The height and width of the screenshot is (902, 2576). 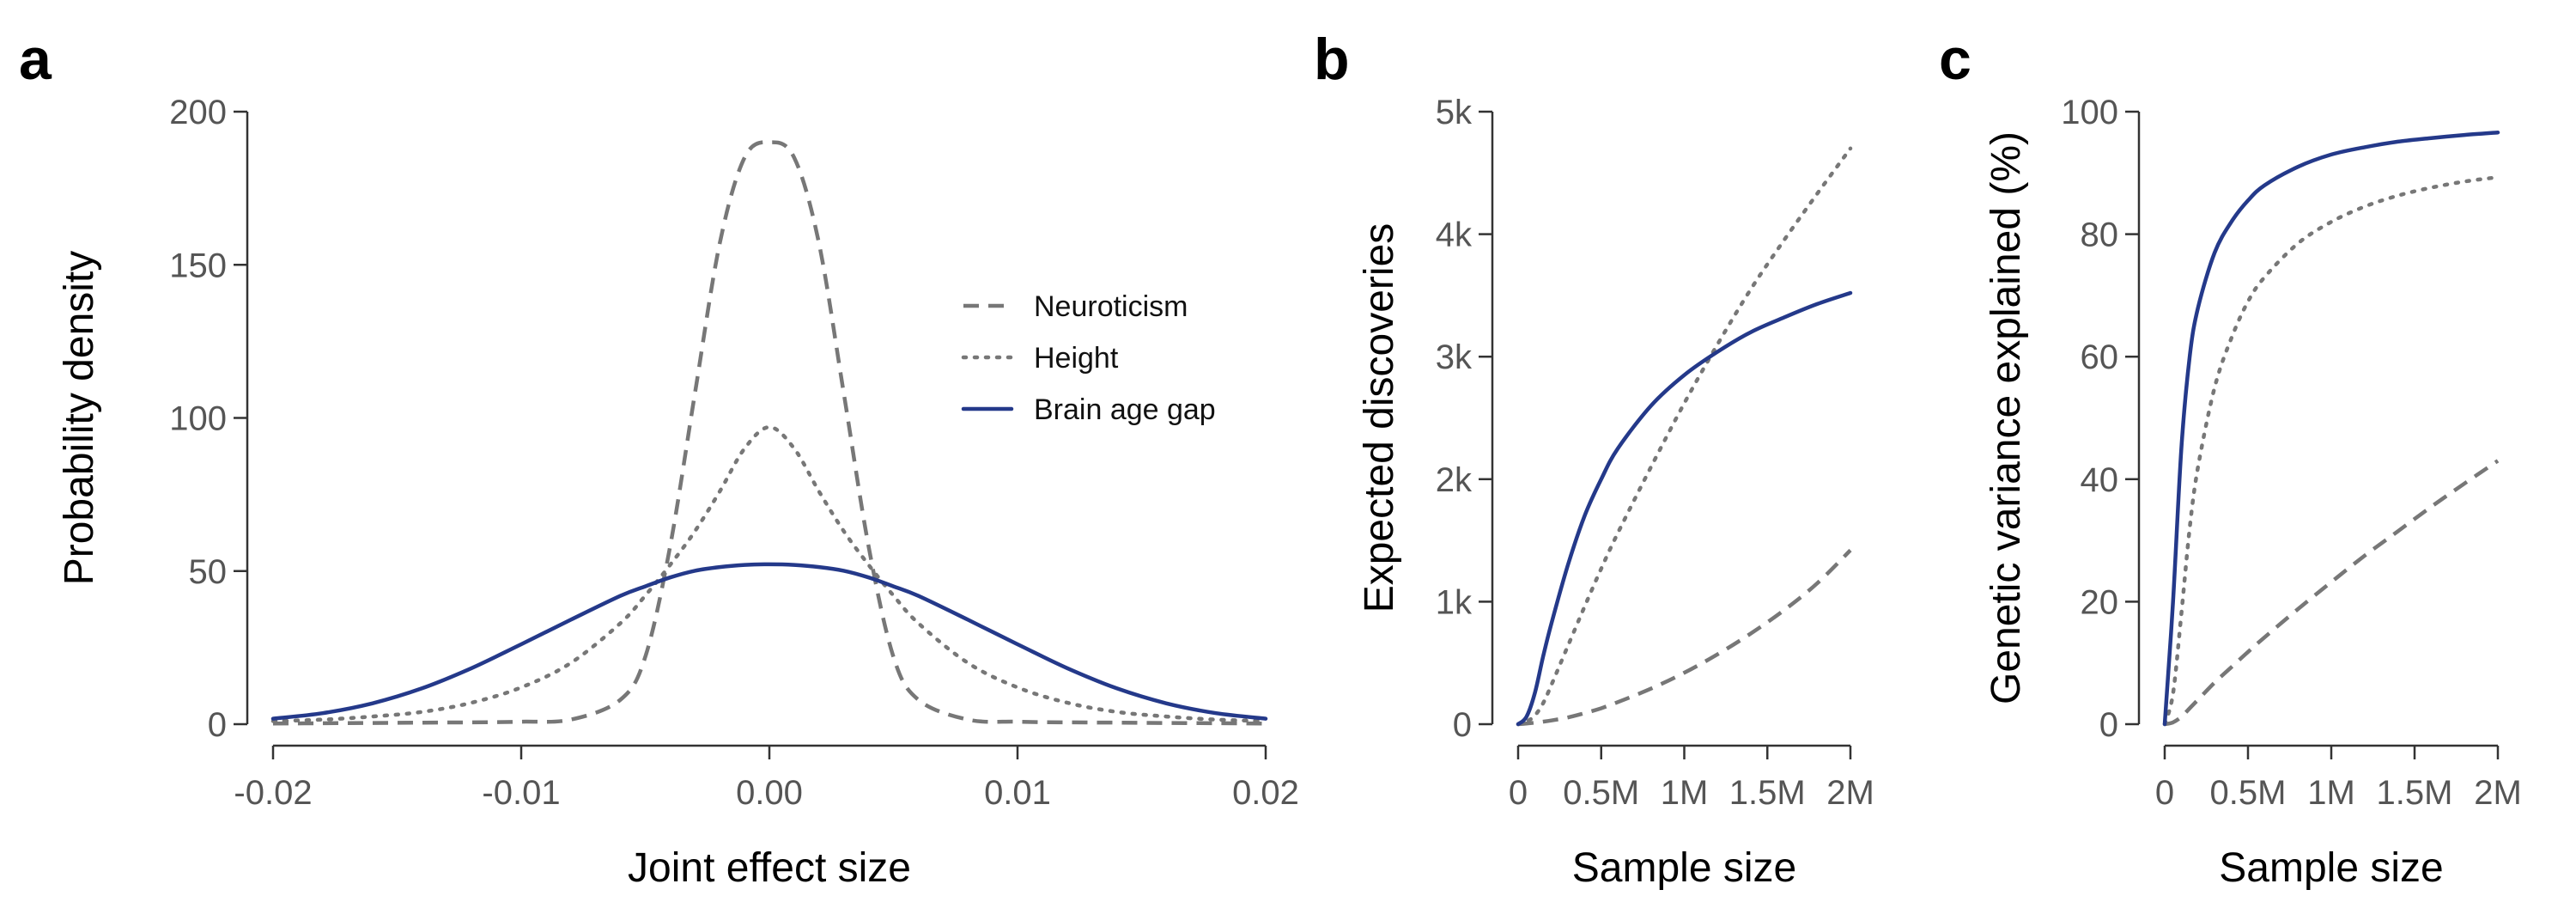 I want to click on y-axis-title: Genetic variance explained (%), so click(x=2006, y=417).